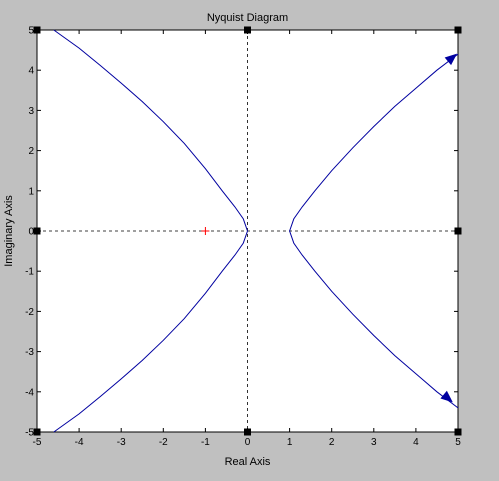 Image resolution: width=499 pixels, height=481 pixels. I want to click on chart-title: Nyquist Diagram, so click(247, 18).